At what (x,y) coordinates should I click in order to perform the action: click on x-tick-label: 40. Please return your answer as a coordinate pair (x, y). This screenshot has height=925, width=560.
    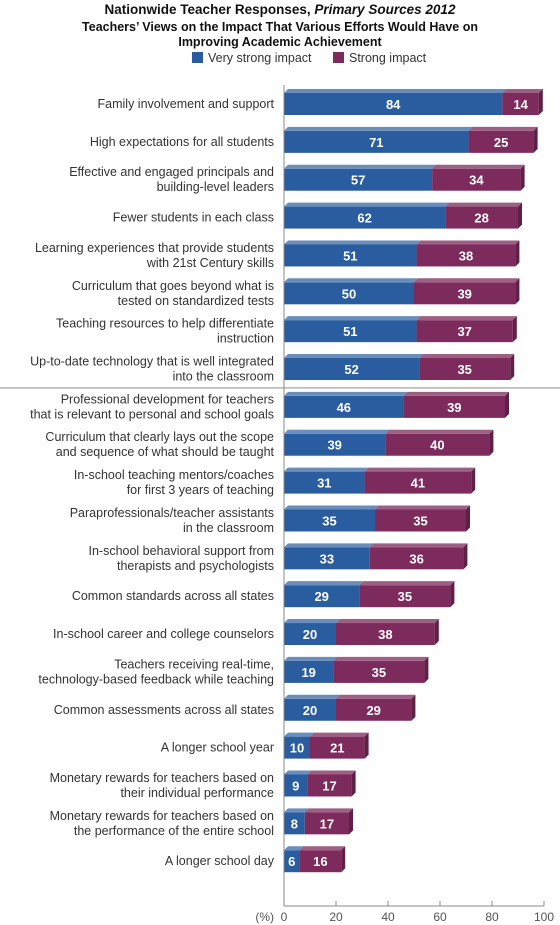
    Looking at the image, I should click on (388, 917).